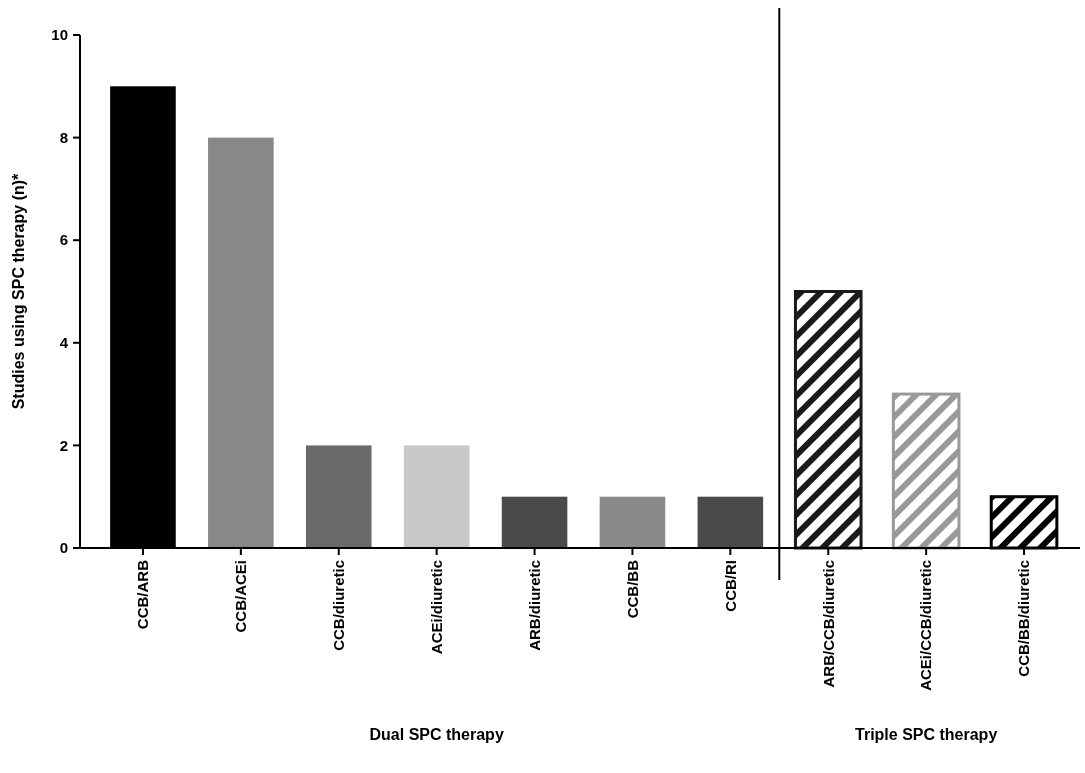  Describe the element at coordinates (534, 605) in the screenshot. I see `x-tick-label: ARB/diuretic` at that location.